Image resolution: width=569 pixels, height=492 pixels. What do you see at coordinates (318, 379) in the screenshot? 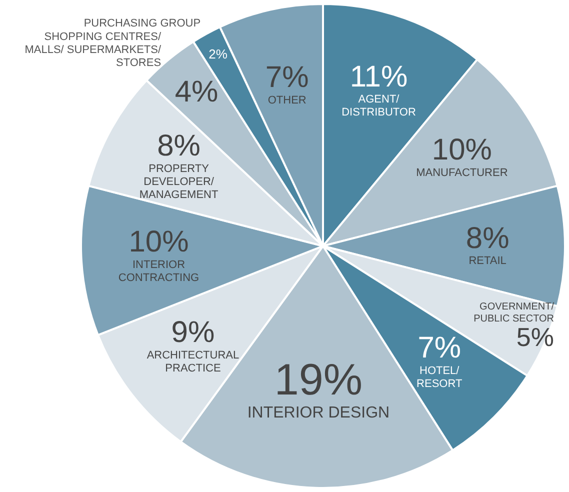
I see `data-label: 19%` at bounding box center [318, 379].